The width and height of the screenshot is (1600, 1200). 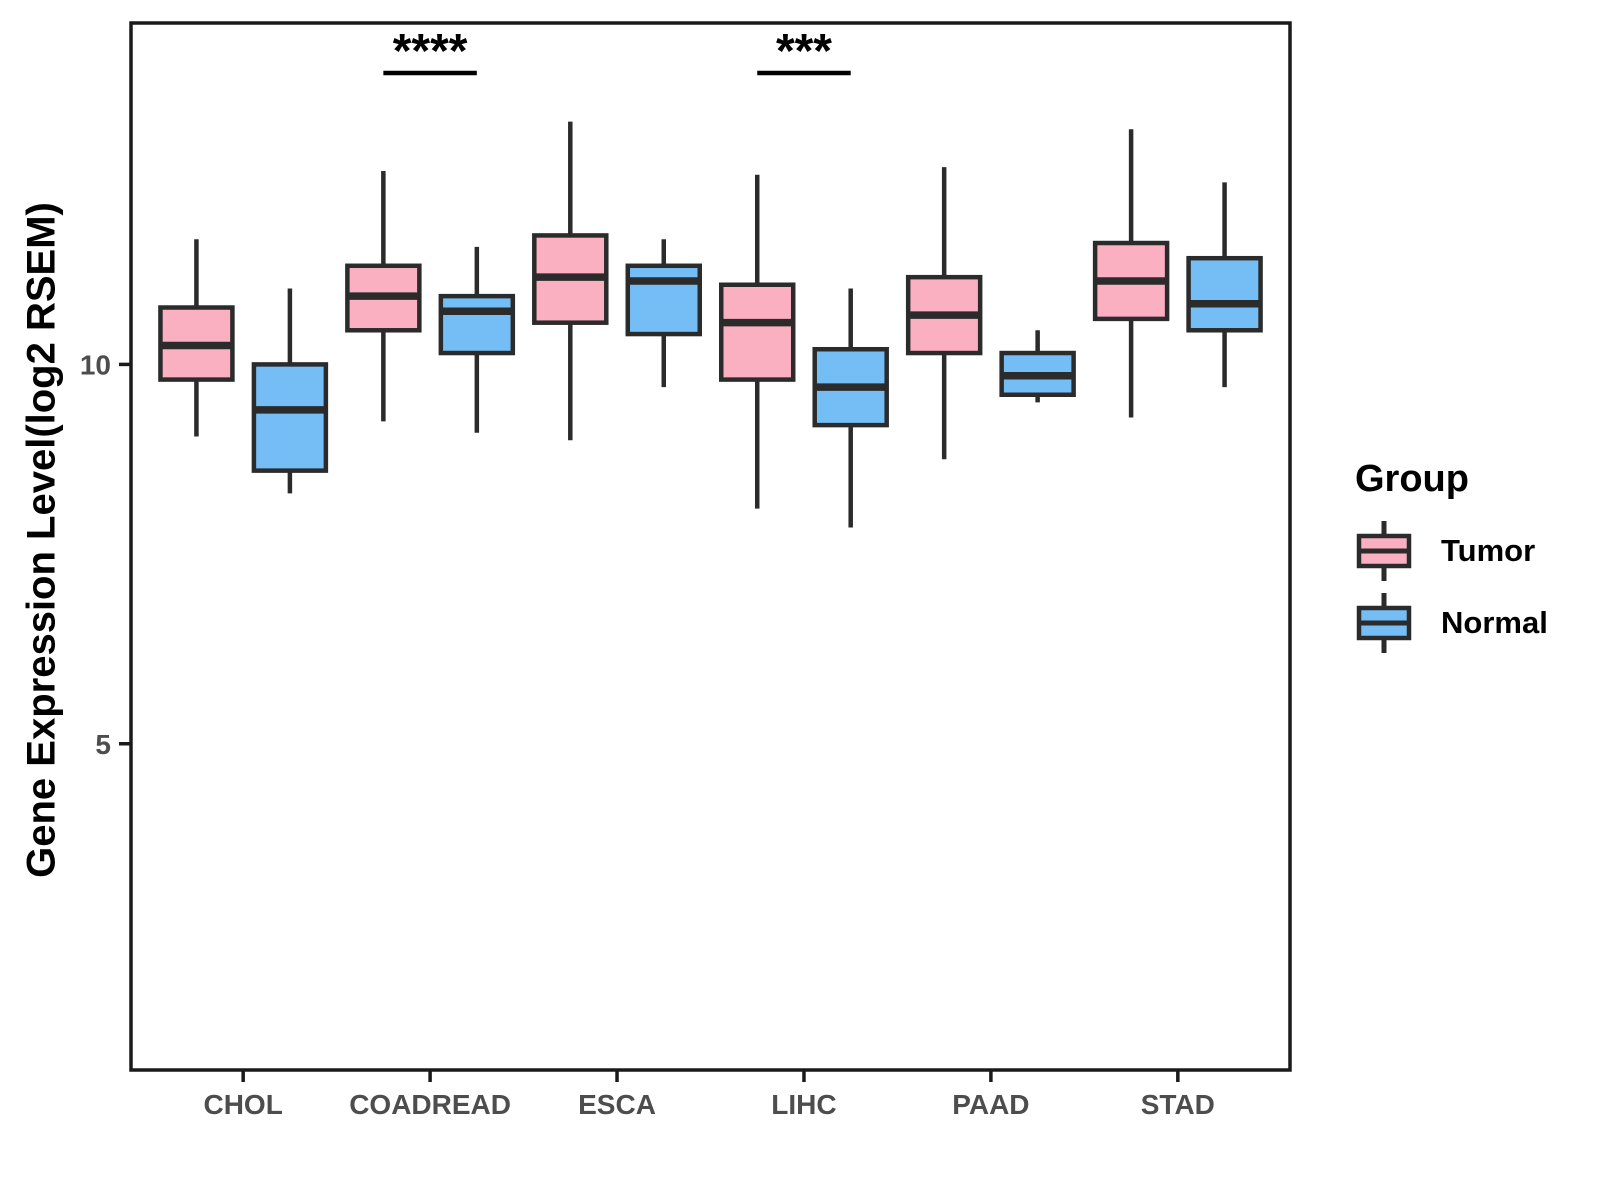 I want to click on normal-boxplot-icon, so click(x=1384, y=623).